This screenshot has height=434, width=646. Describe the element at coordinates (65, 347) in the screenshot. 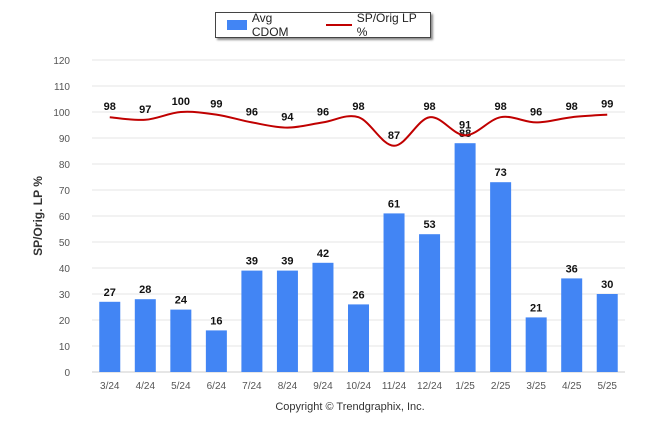

I see `y-tick-label: 10` at that location.